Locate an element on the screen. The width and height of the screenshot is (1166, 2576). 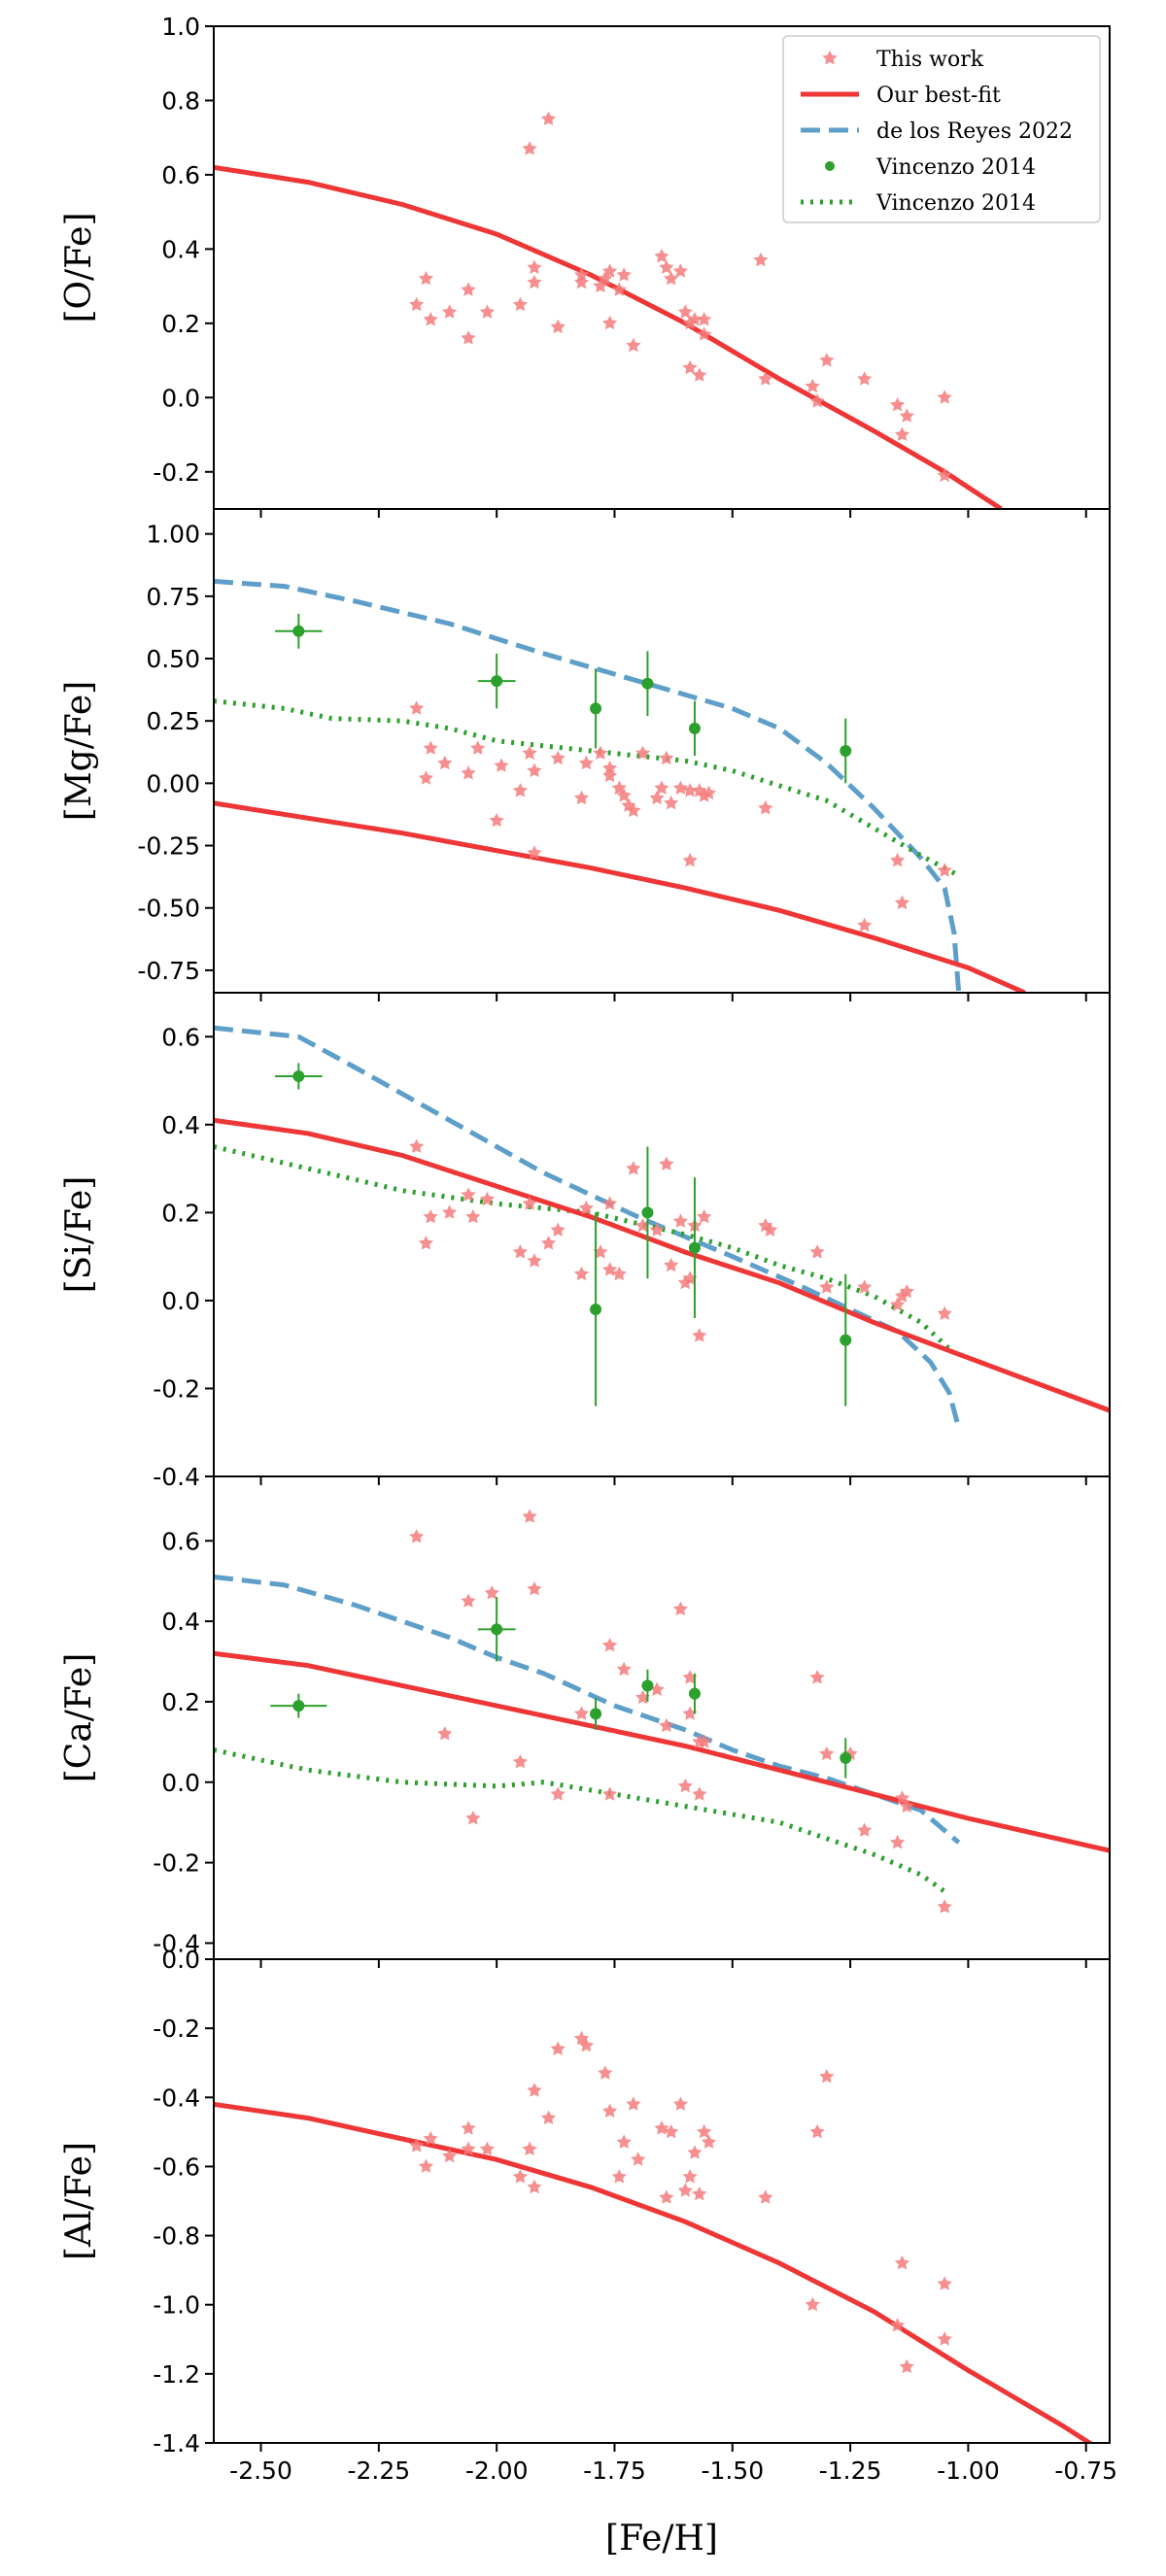
panel-frame is located at coordinates (662, 2201).